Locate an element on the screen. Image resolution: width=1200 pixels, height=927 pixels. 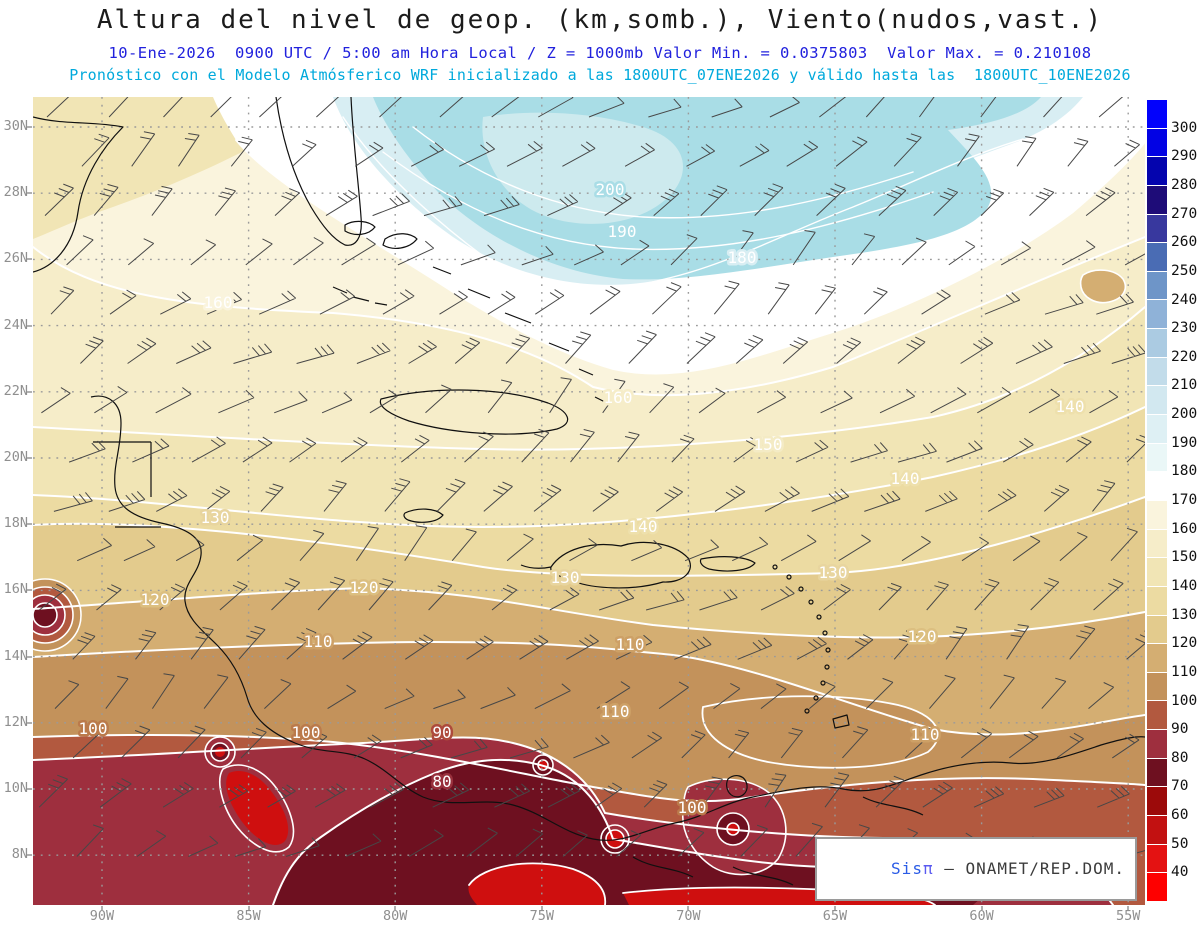
colorbar-tick-label: 60 is located at coordinates (1180, 815).